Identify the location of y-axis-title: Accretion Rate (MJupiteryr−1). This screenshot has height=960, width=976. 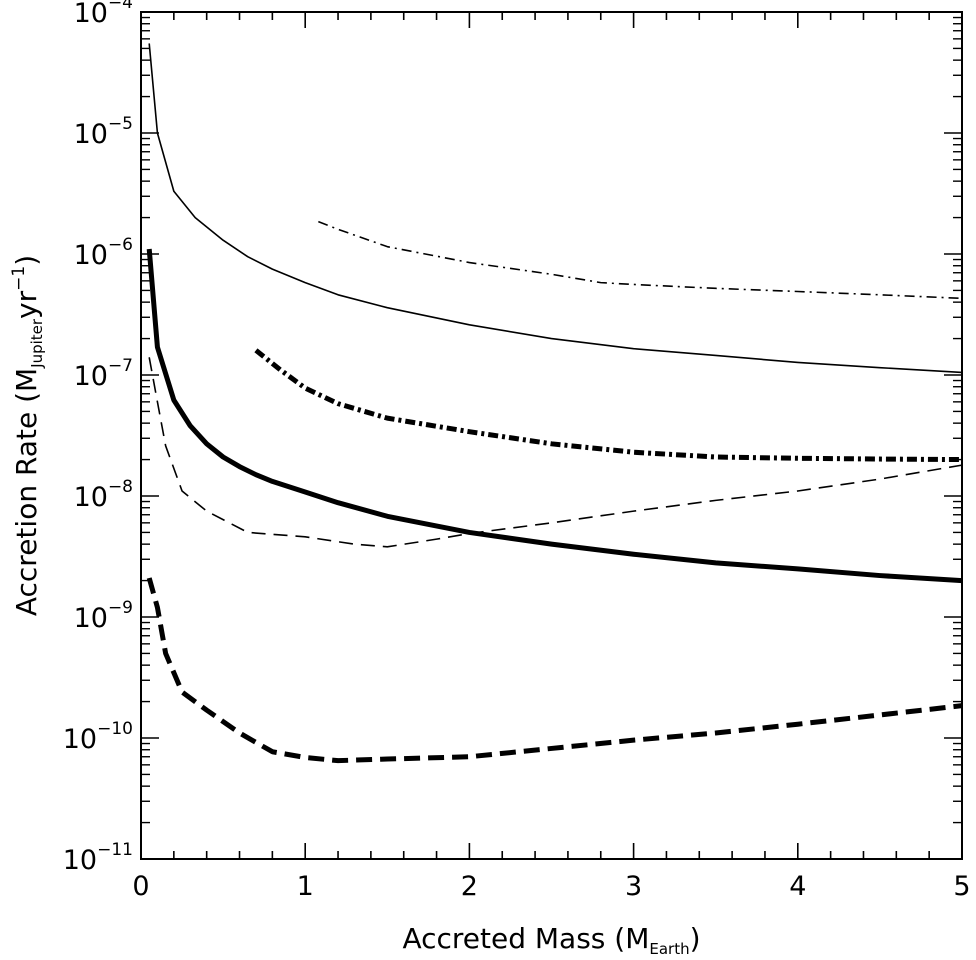
(27, 435).